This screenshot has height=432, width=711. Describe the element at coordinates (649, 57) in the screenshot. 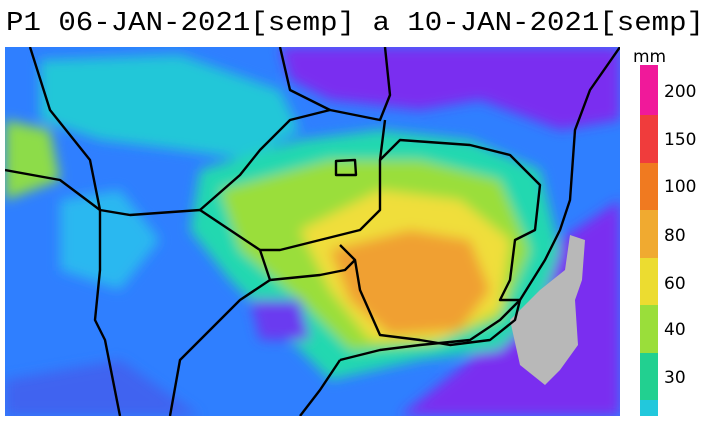

I see `colorbar-unit: mm` at that location.